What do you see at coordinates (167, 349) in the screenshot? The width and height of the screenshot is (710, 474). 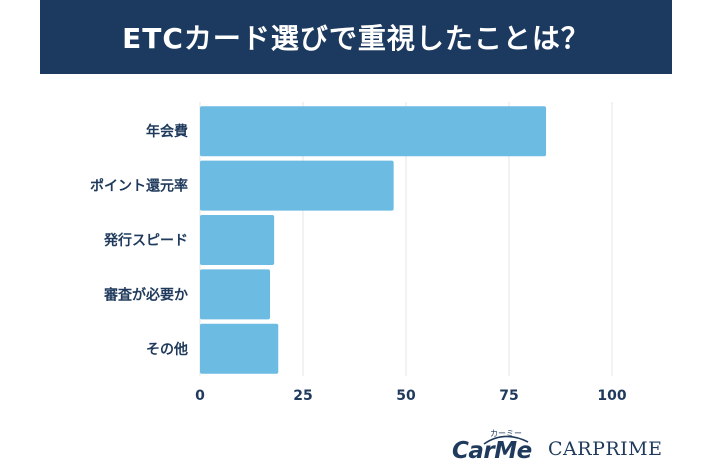 I see `category-label: その他` at bounding box center [167, 349].